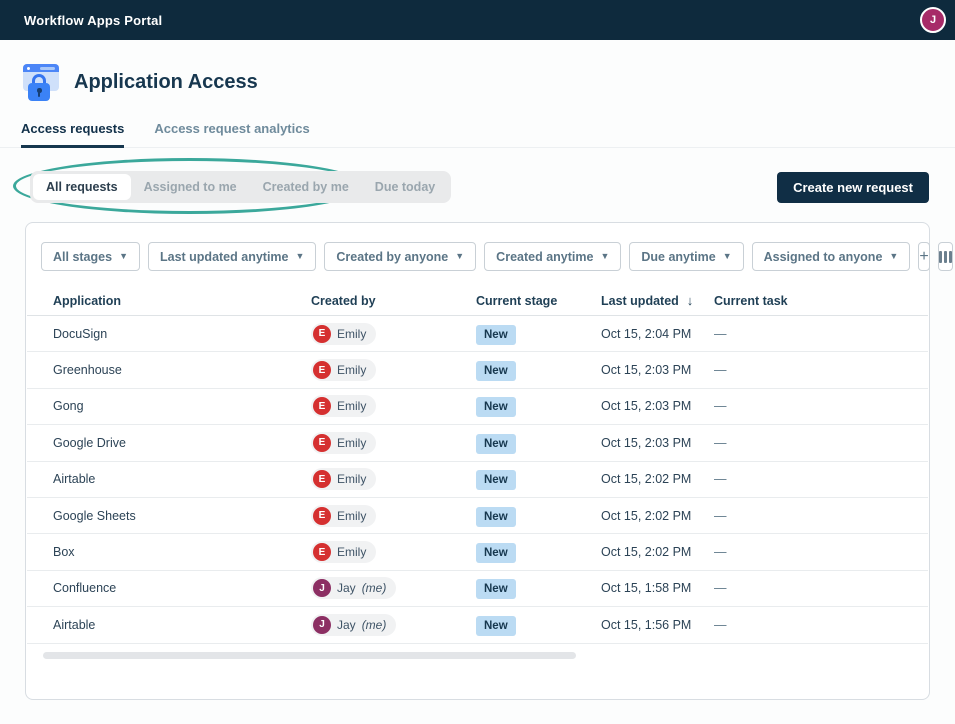 The height and width of the screenshot is (724, 955). Describe the element at coordinates (690, 300) in the screenshot. I see `sort-desc-icon: ↓` at that location.